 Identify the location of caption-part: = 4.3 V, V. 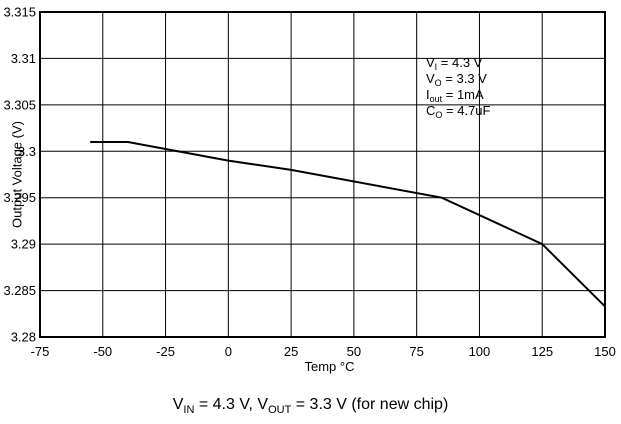
(231, 404).